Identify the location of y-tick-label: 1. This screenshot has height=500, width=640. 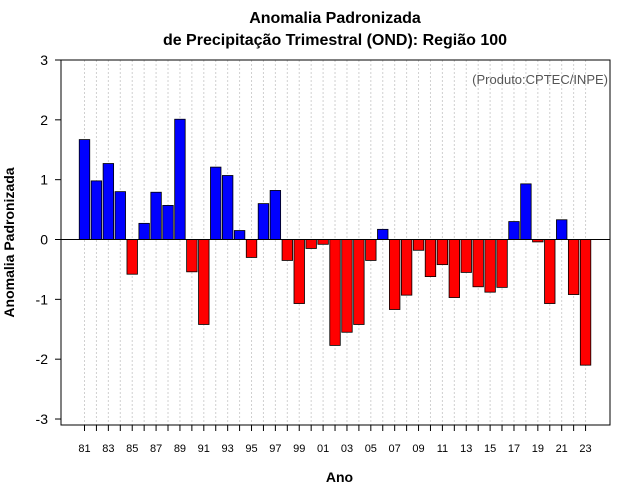
(44, 180).